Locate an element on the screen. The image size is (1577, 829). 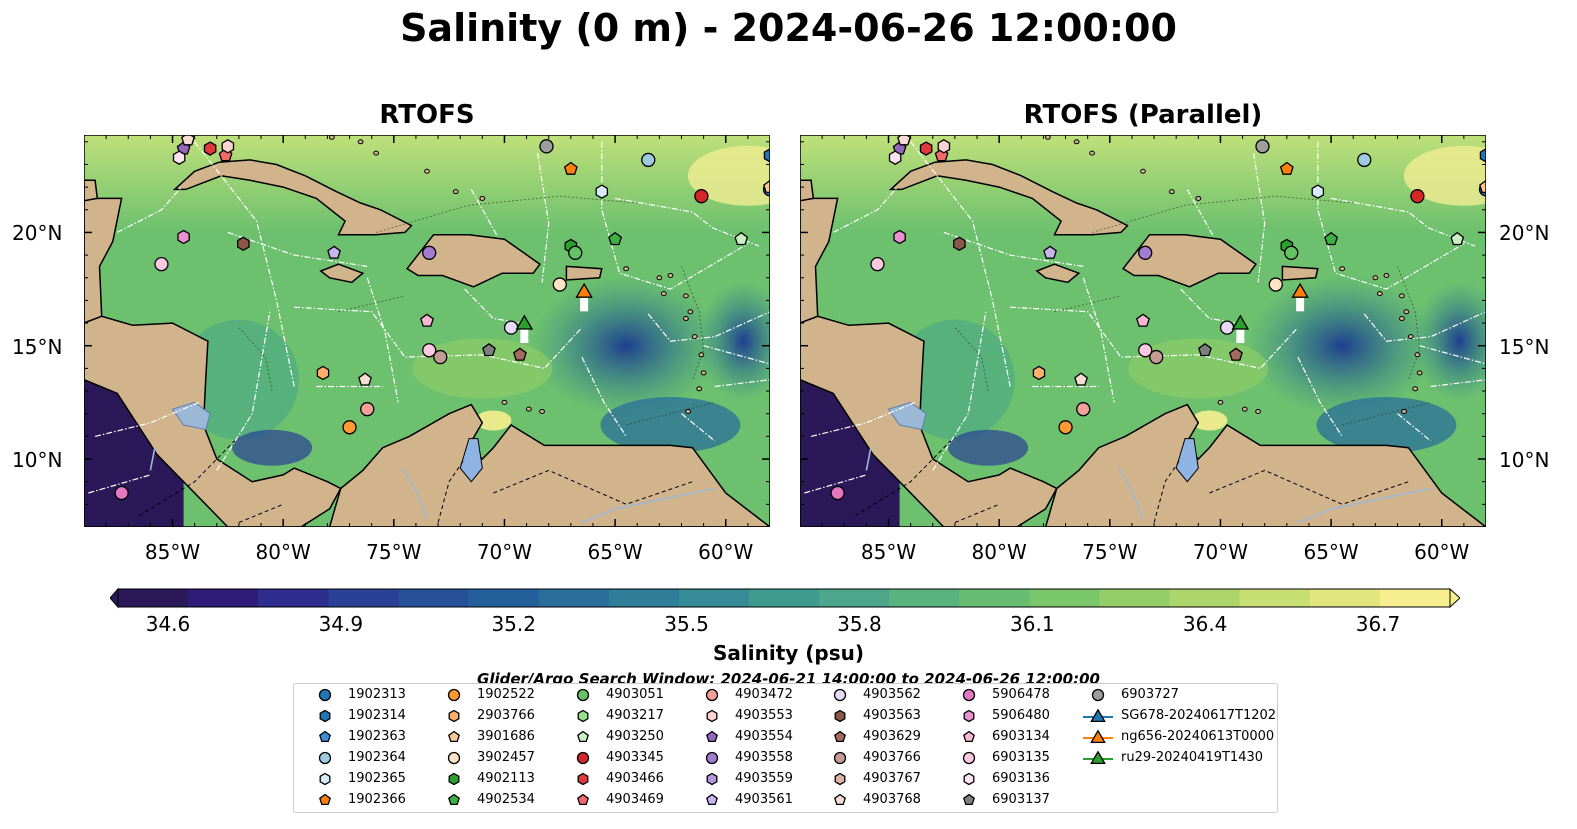
lon-label-left-65w: 65°W is located at coordinates (615, 552).